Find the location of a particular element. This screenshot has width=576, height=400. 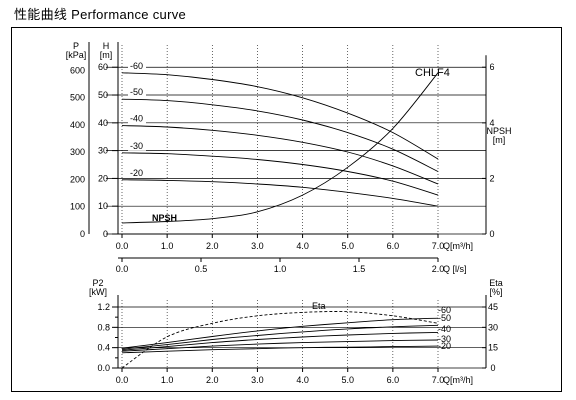

bot-xtick-label-2: 2.0 is located at coordinates (212, 380).